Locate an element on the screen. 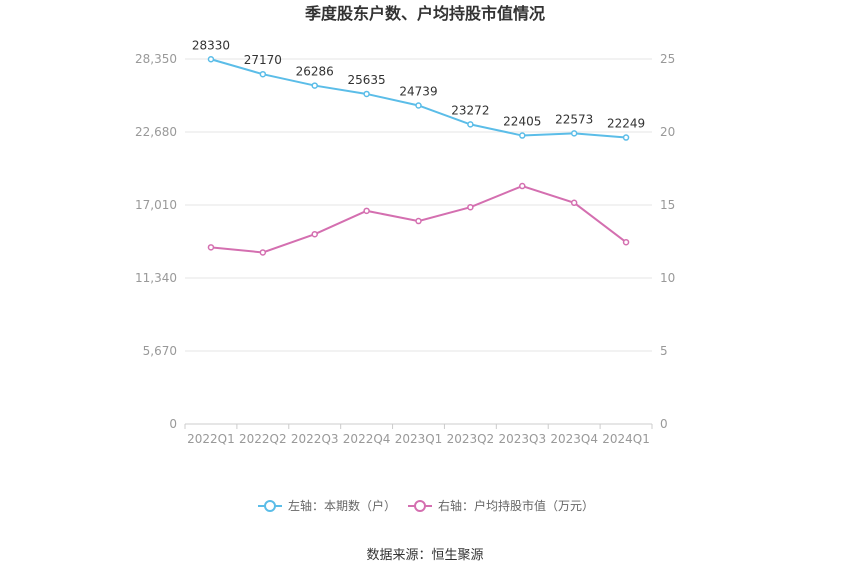 The width and height of the screenshot is (850, 575). left-tick-label: 0 is located at coordinates (173, 424).